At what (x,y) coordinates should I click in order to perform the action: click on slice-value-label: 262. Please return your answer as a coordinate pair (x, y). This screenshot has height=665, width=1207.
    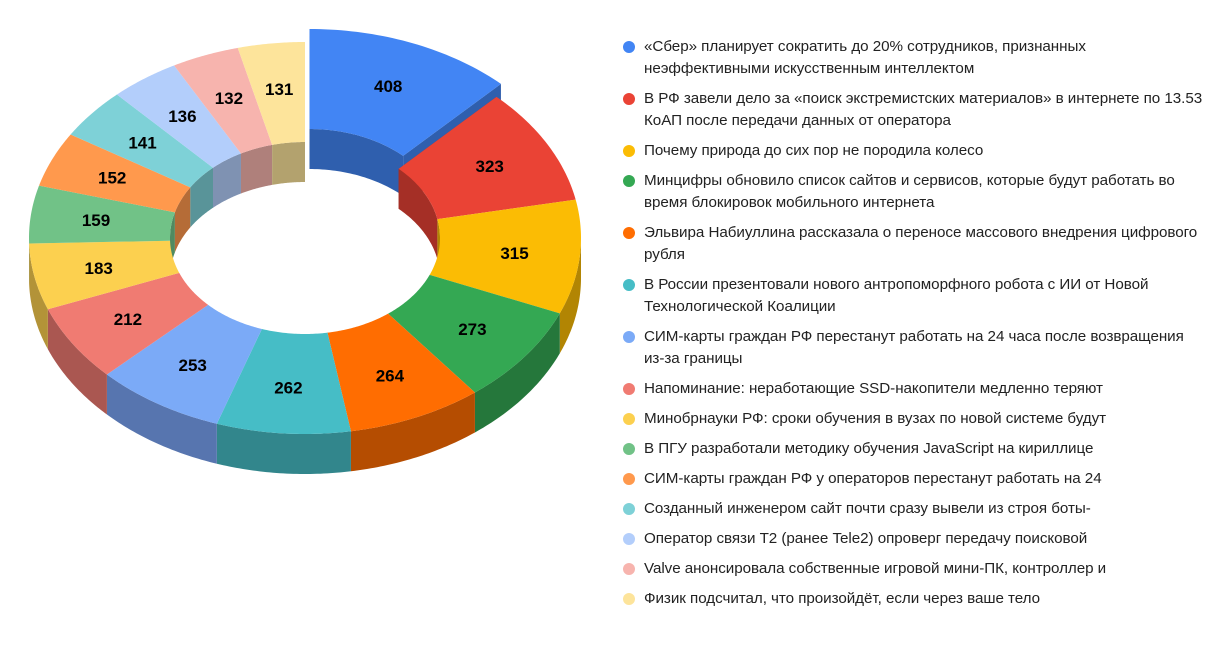
    Looking at the image, I should click on (288, 388).